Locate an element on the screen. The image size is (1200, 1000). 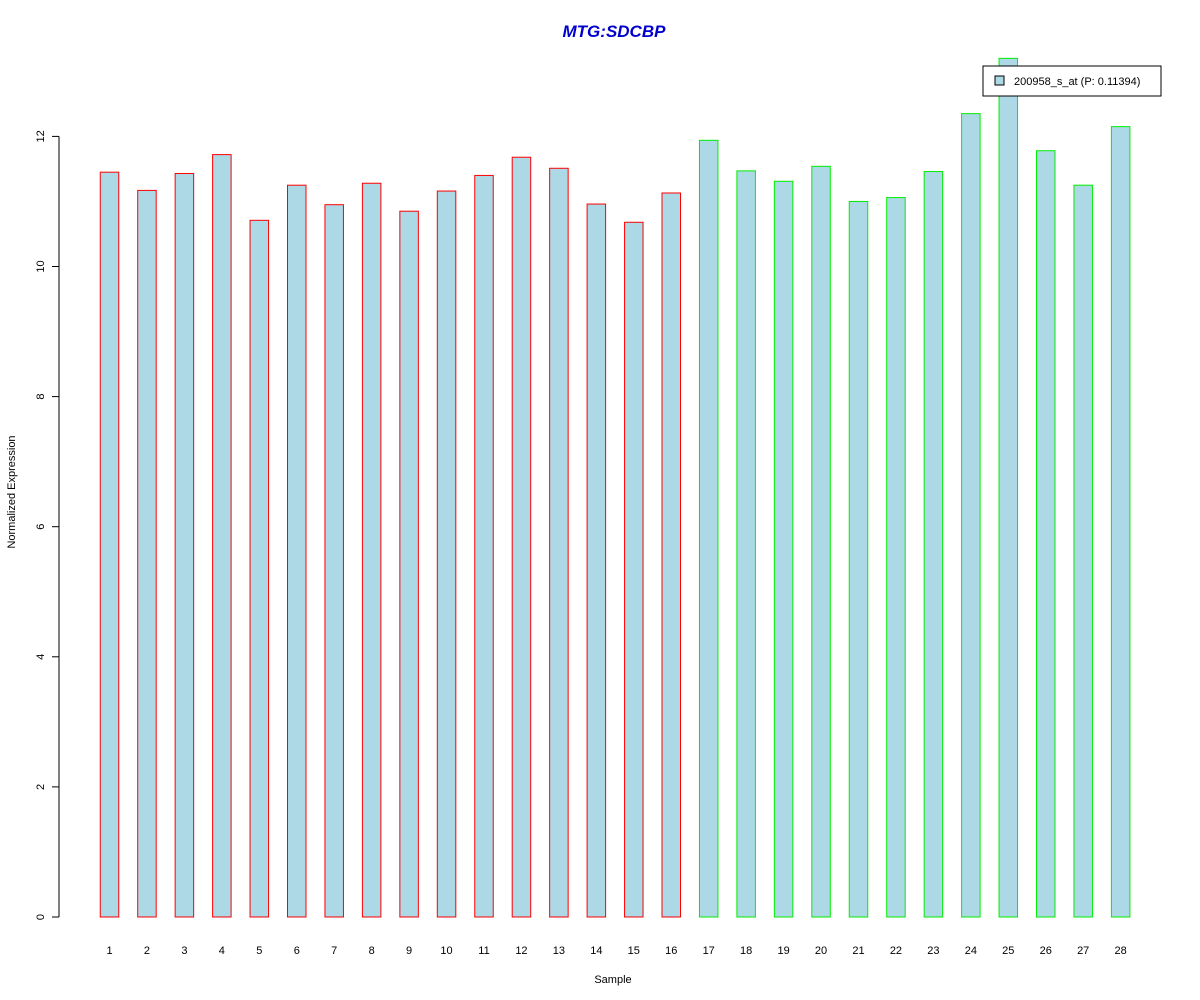
x-axis-label: Sample is located at coordinates (612, 980).